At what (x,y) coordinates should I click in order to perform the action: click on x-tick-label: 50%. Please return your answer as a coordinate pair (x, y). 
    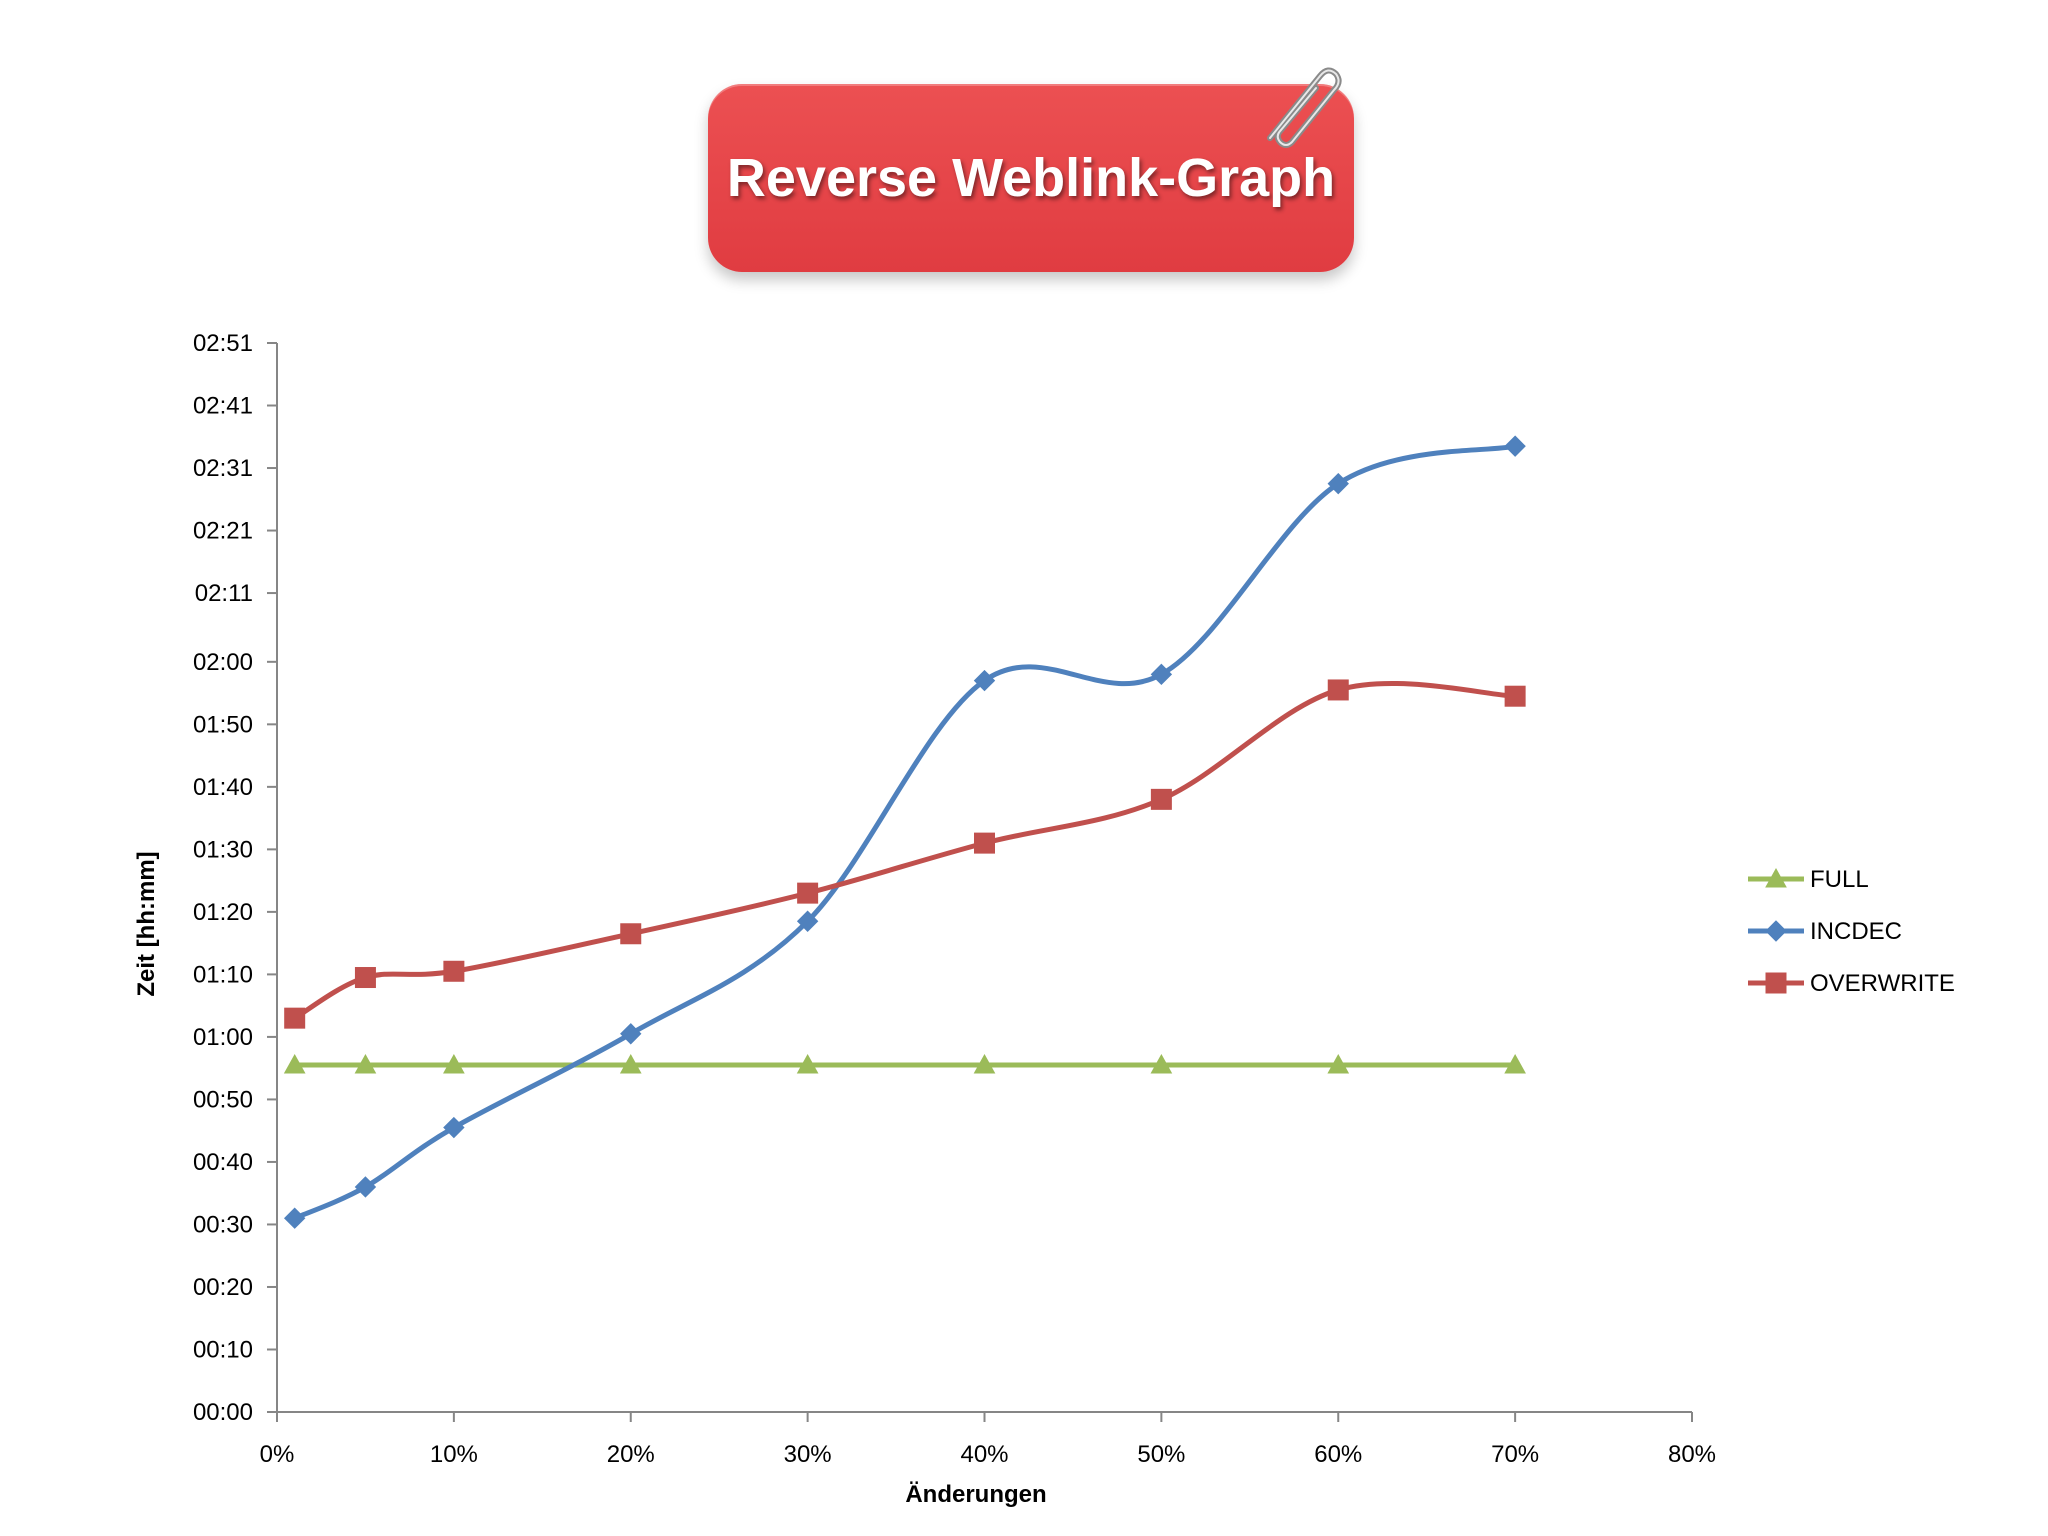
    Looking at the image, I should click on (1161, 1454).